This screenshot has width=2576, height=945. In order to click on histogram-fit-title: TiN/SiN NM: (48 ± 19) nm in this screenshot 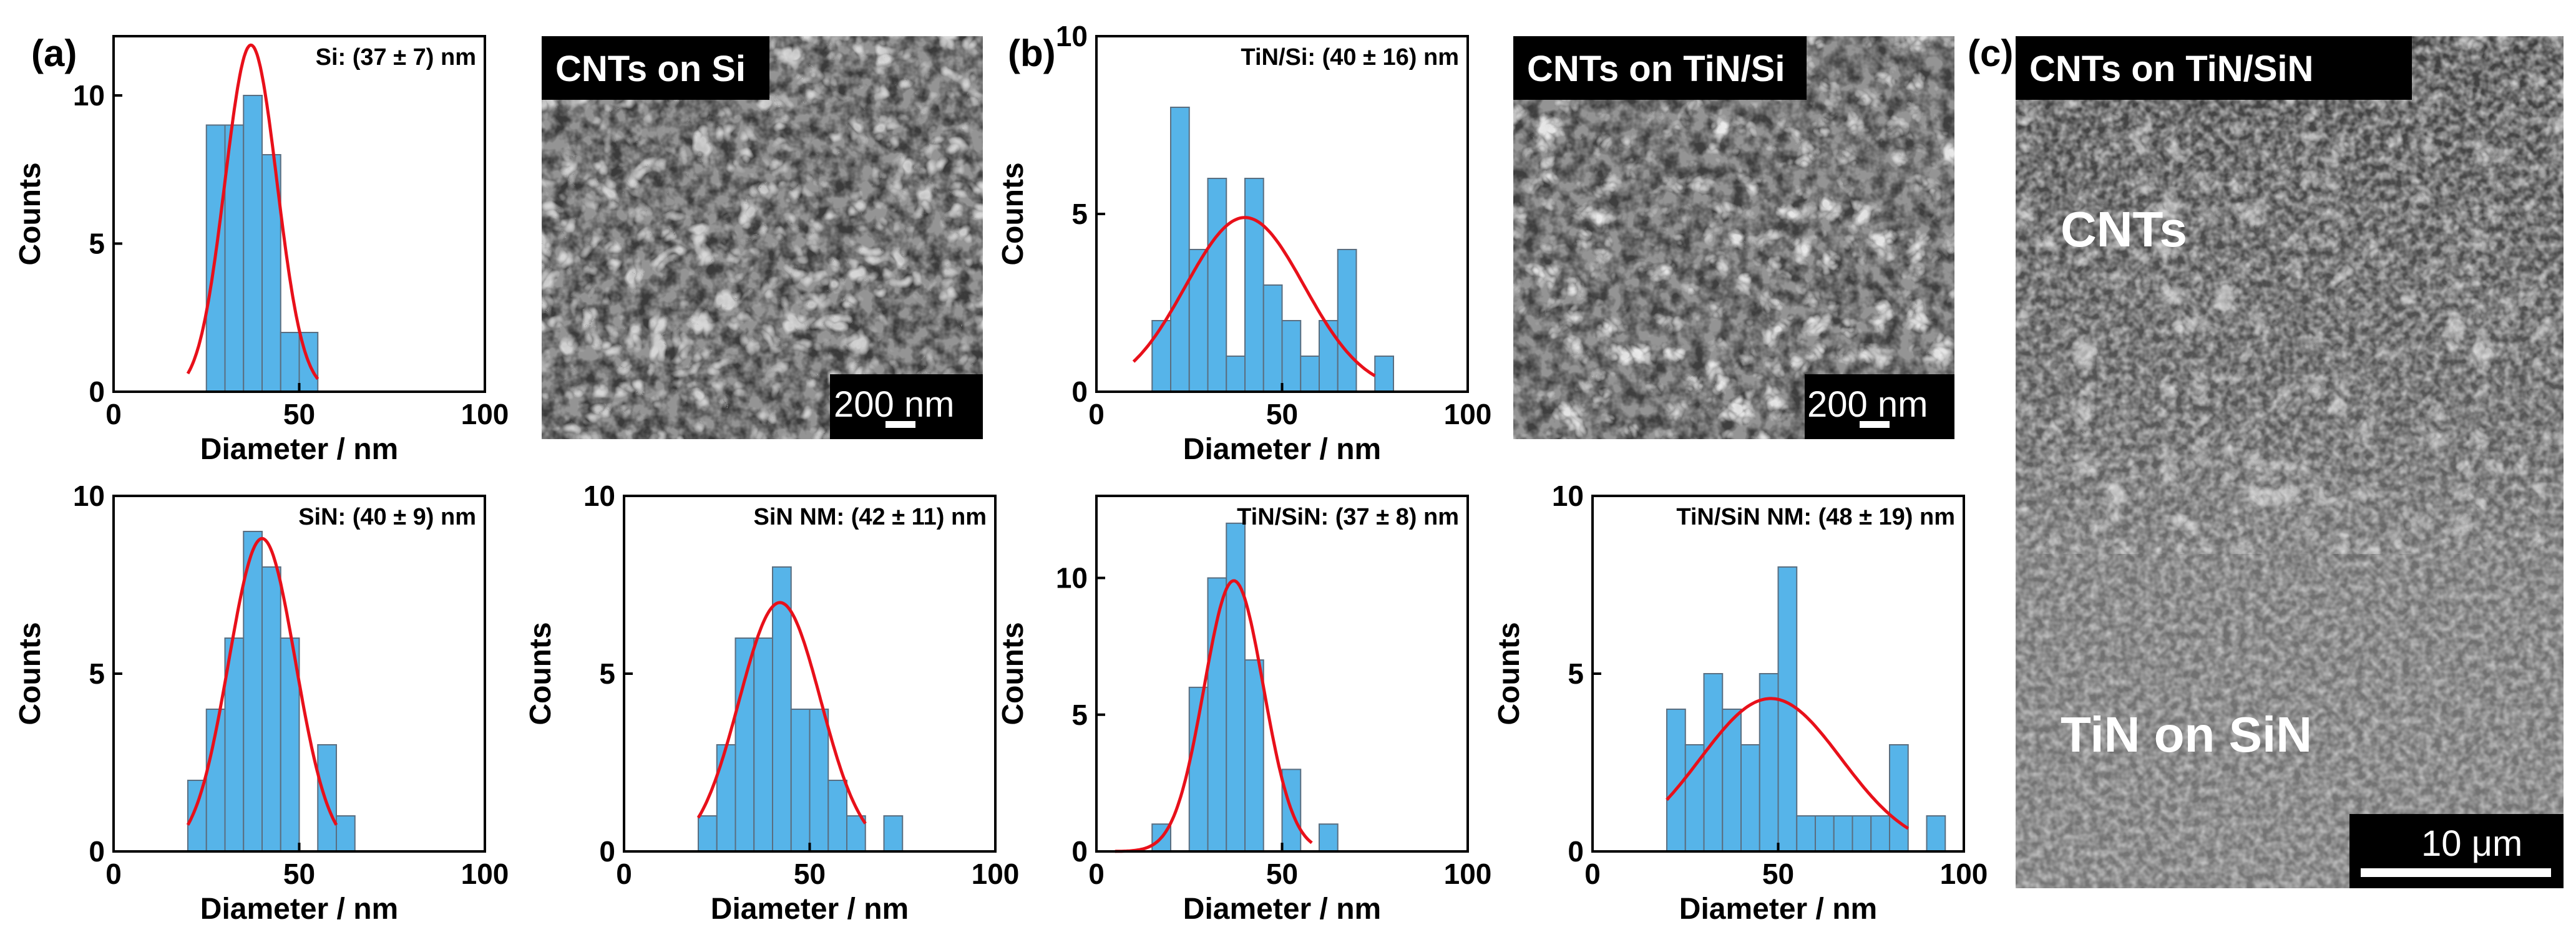, I will do `click(1815, 517)`.